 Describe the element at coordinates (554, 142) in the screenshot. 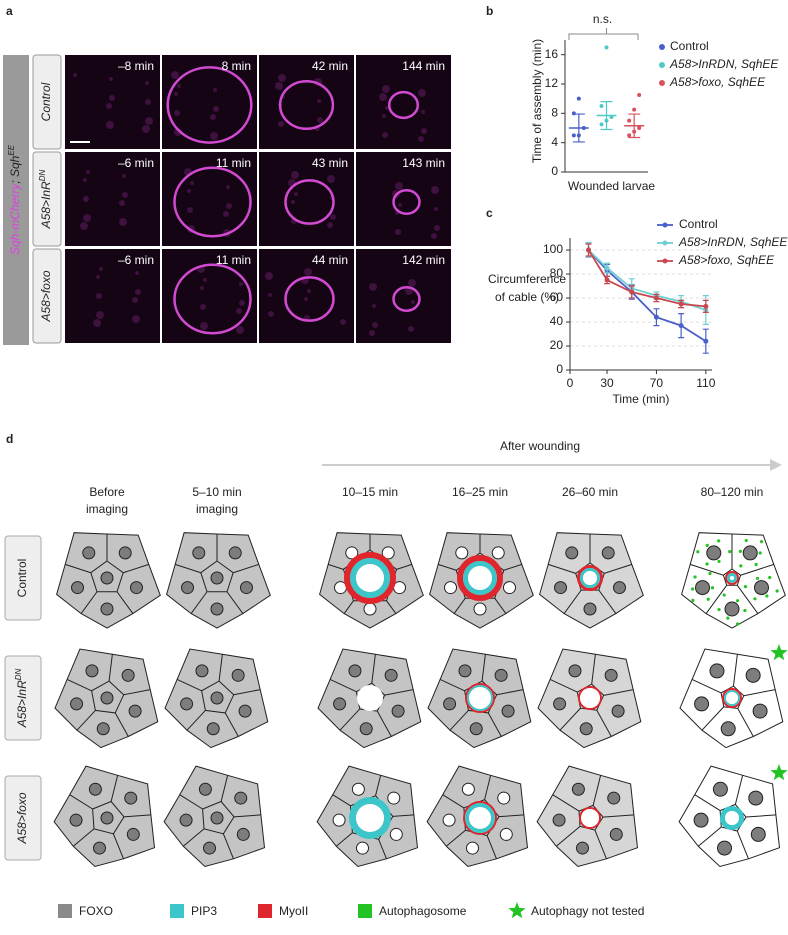

I see `y-tick-label: 4` at that location.